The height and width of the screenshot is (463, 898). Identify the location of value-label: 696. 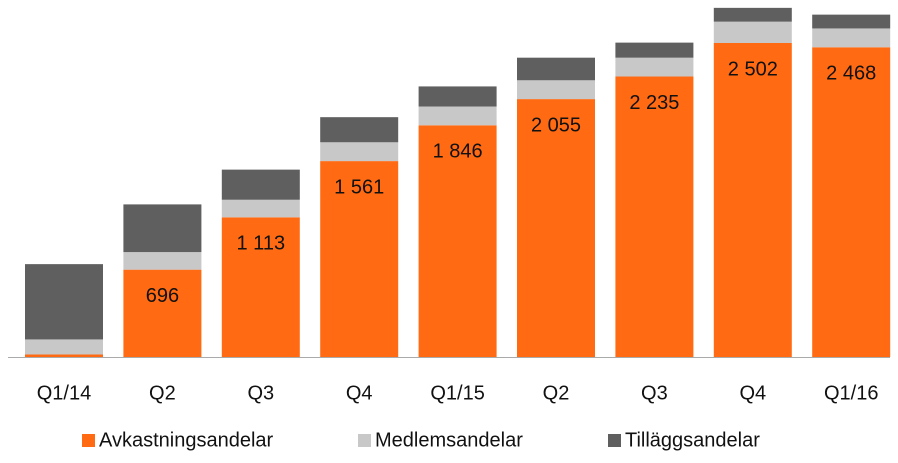
(162, 296).